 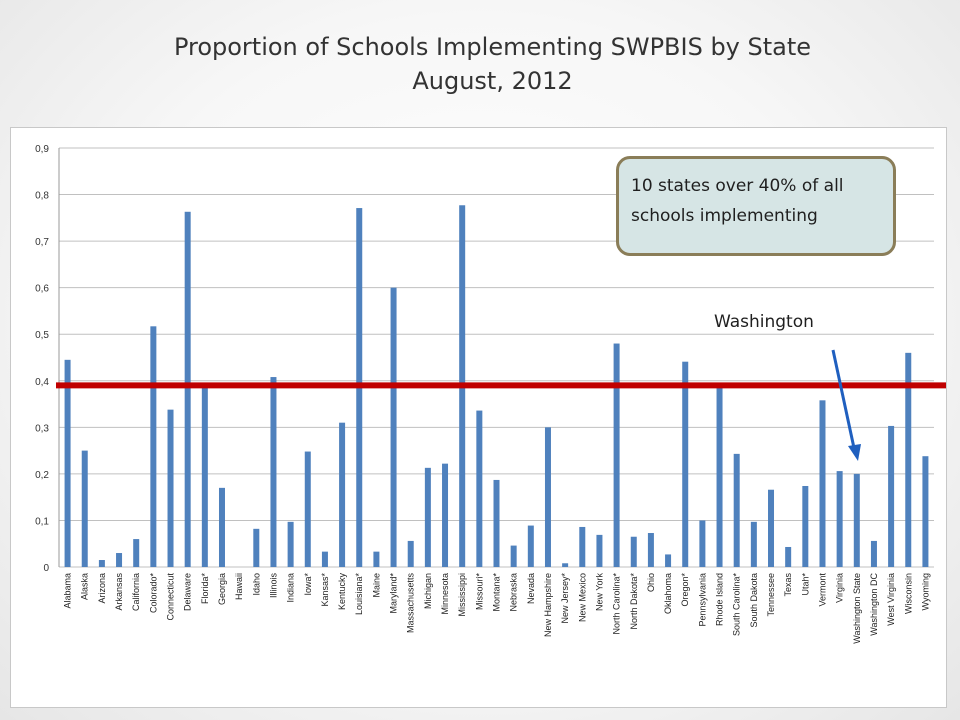 I want to click on x-tick-label: South Carolina*, so click(x=737, y=605).